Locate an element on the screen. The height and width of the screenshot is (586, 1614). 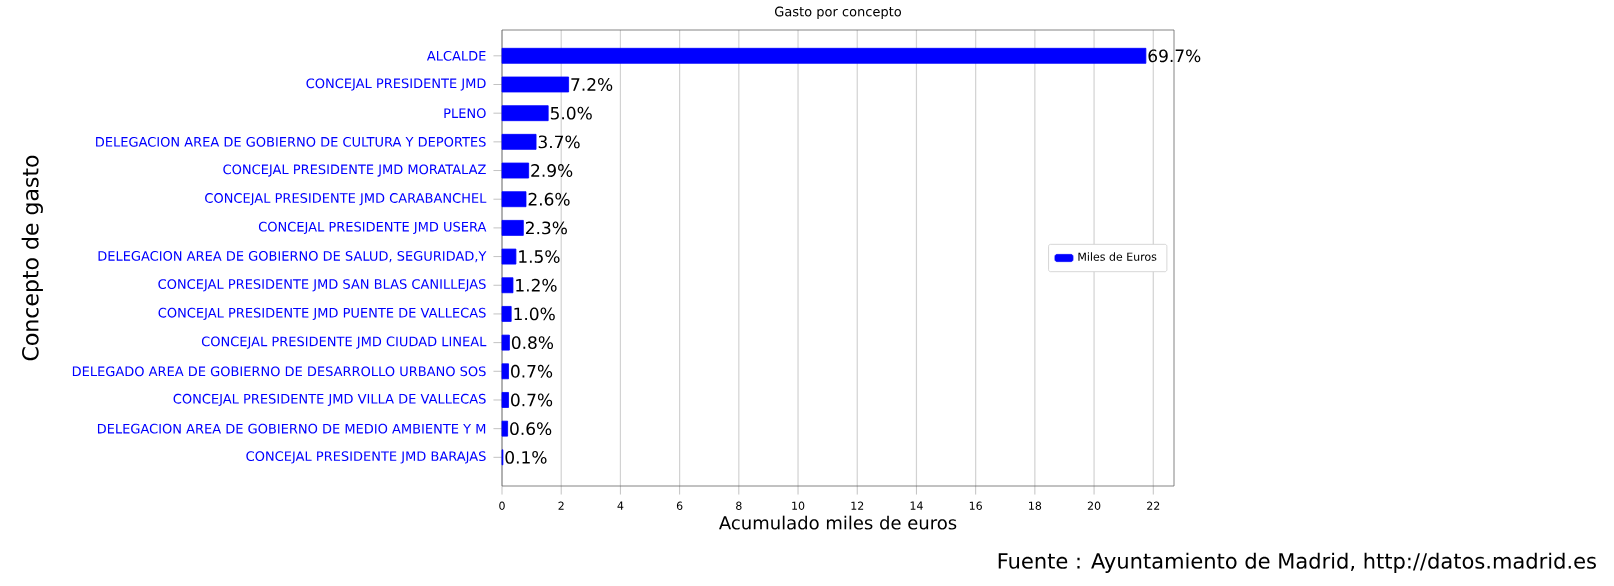
annotation: 2.3% is located at coordinates (546, 228).